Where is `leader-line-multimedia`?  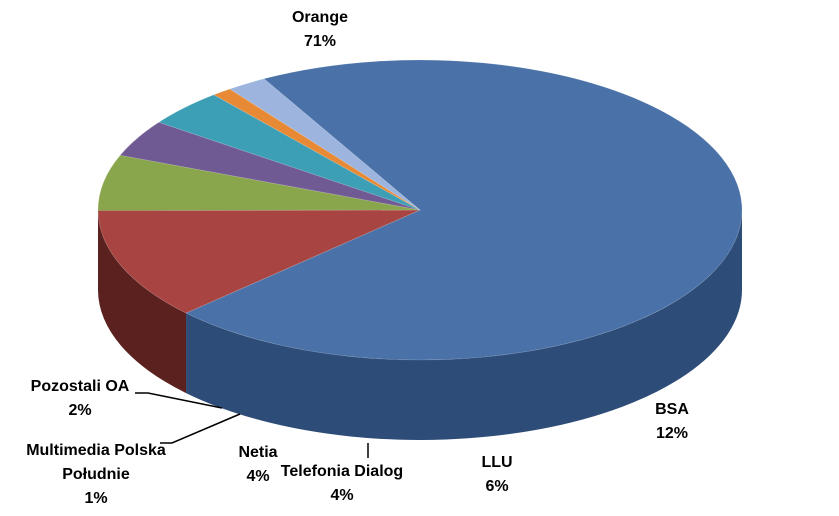
leader-line-multimedia is located at coordinates (200, 428).